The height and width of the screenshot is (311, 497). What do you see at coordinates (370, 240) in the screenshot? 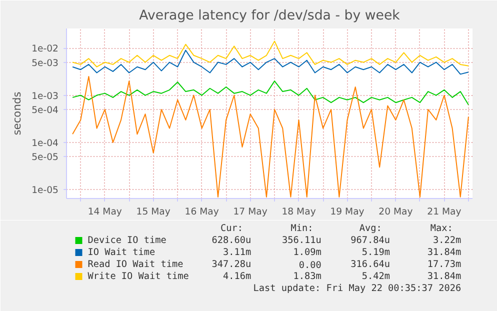
I see `text: 967.84u` at bounding box center [370, 240].